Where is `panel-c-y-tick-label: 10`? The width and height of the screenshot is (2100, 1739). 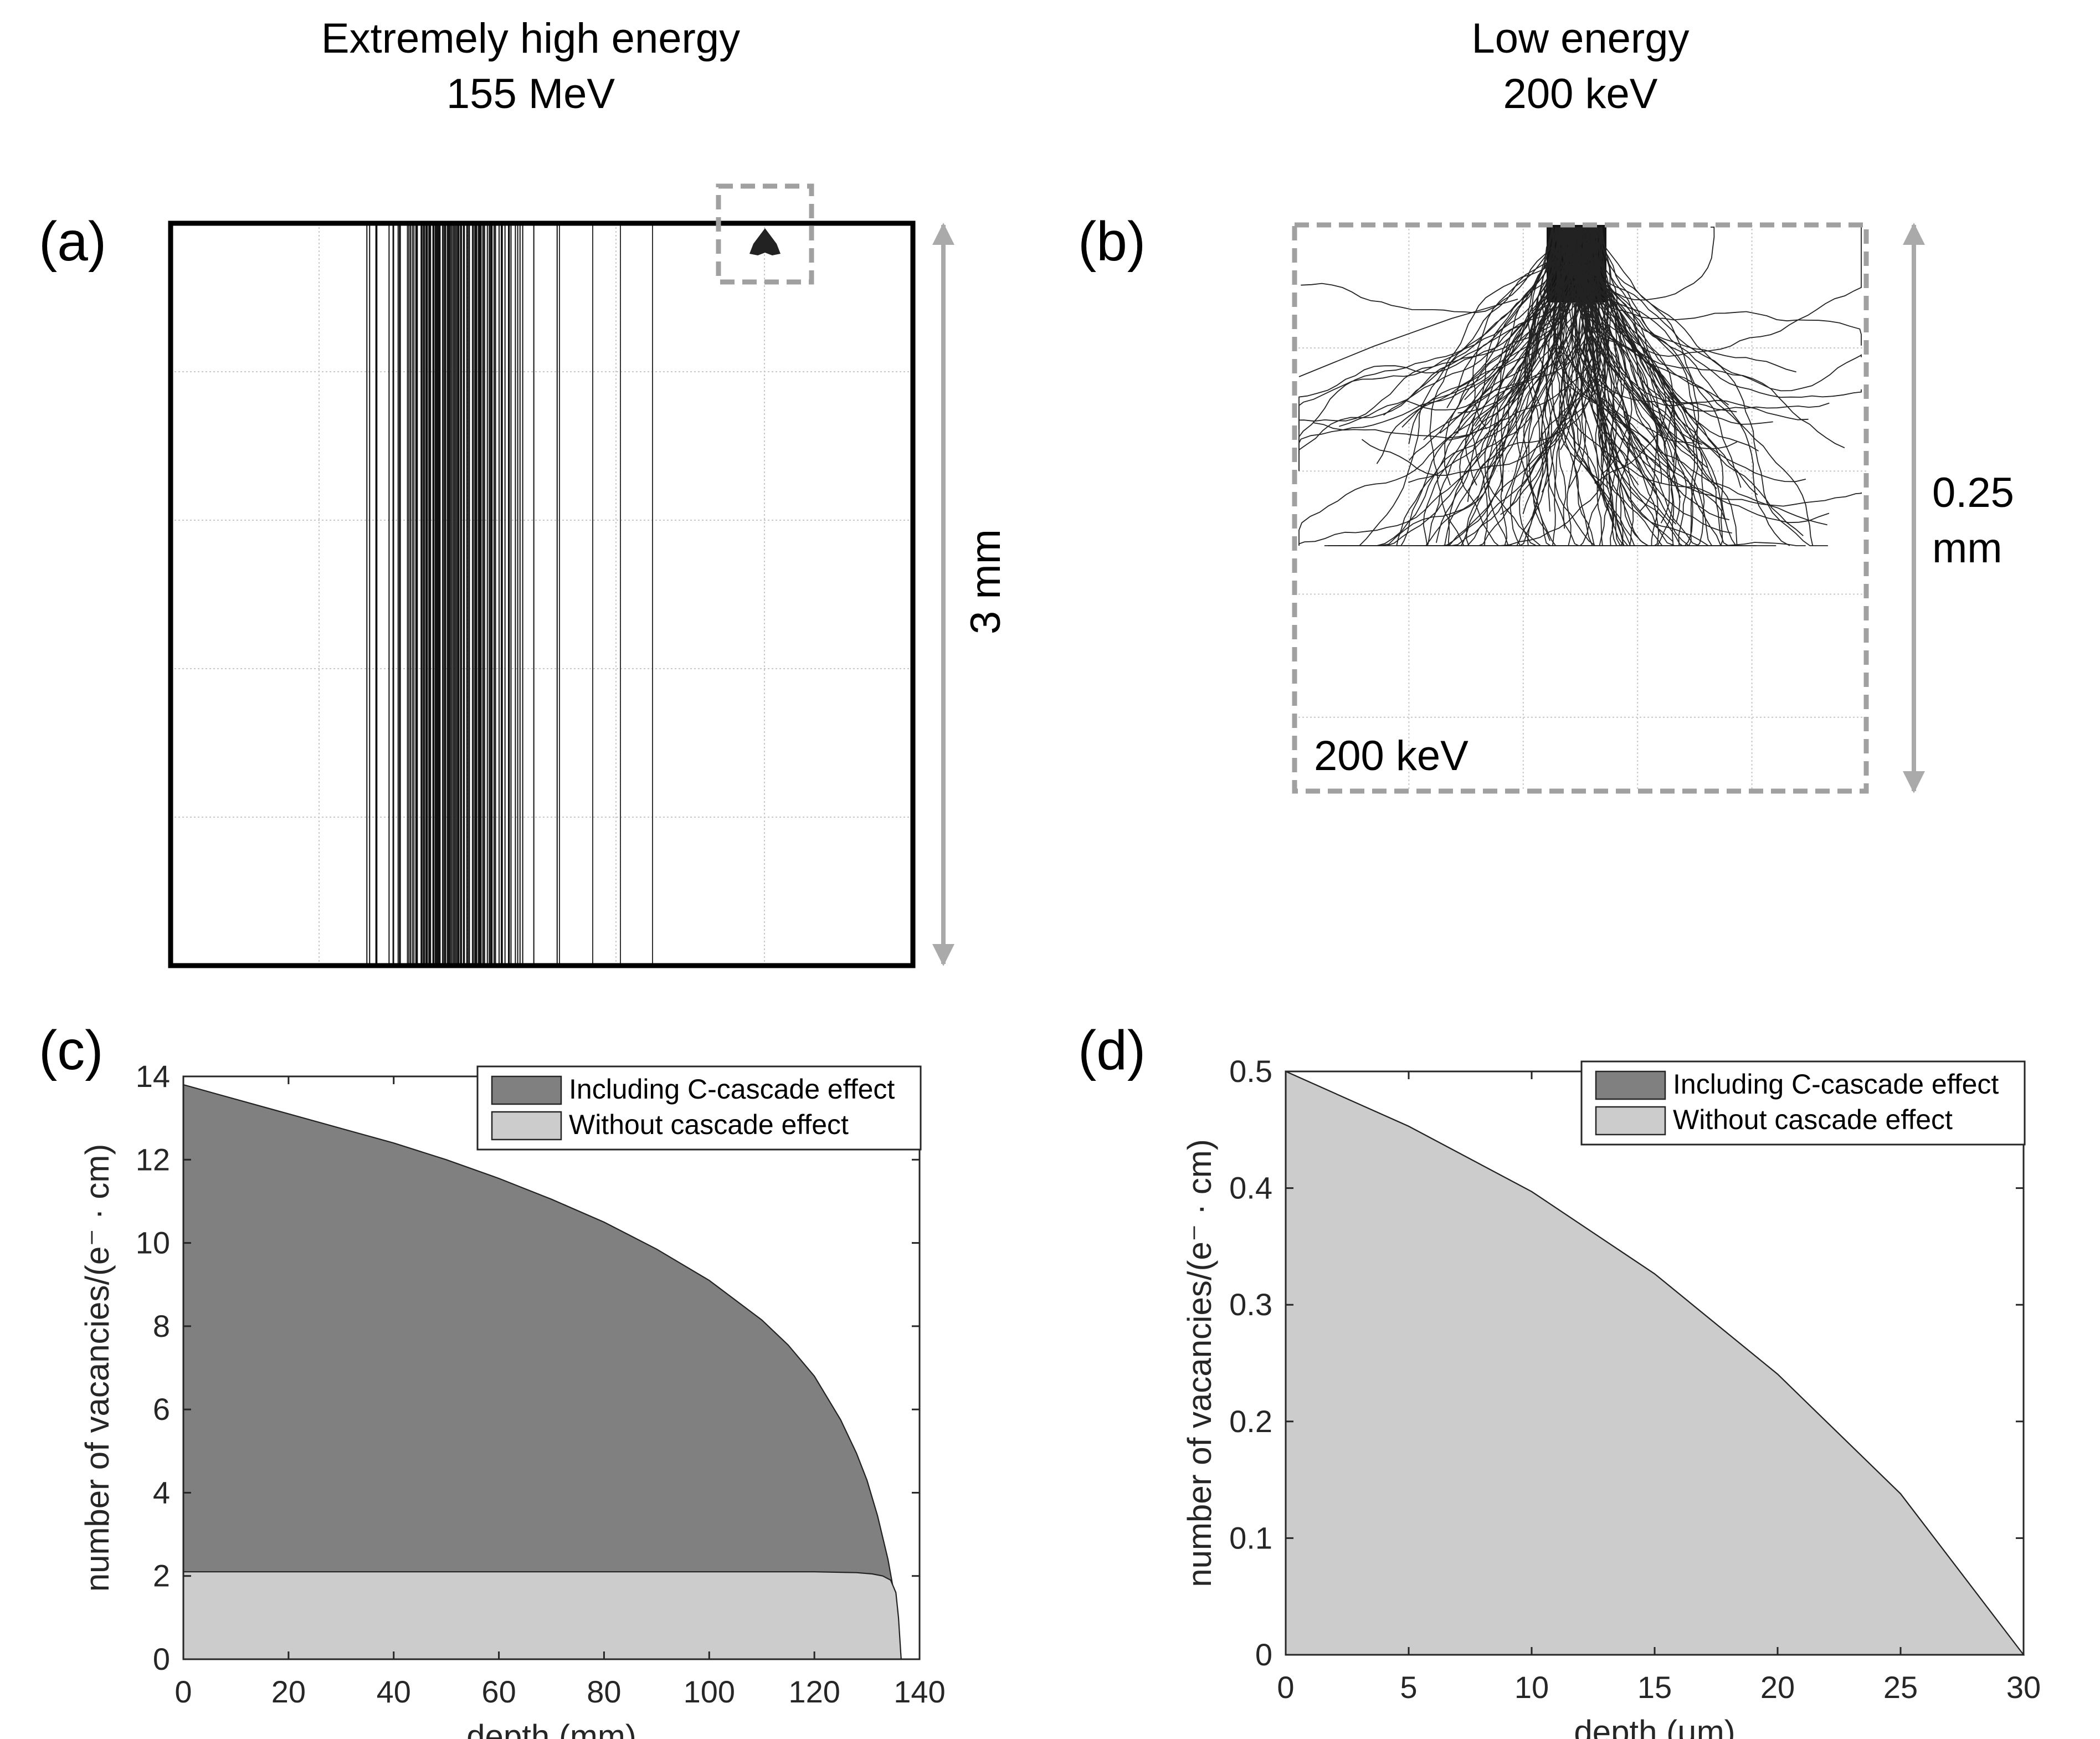
panel-c-y-tick-label: 10 is located at coordinates (153, 1242).